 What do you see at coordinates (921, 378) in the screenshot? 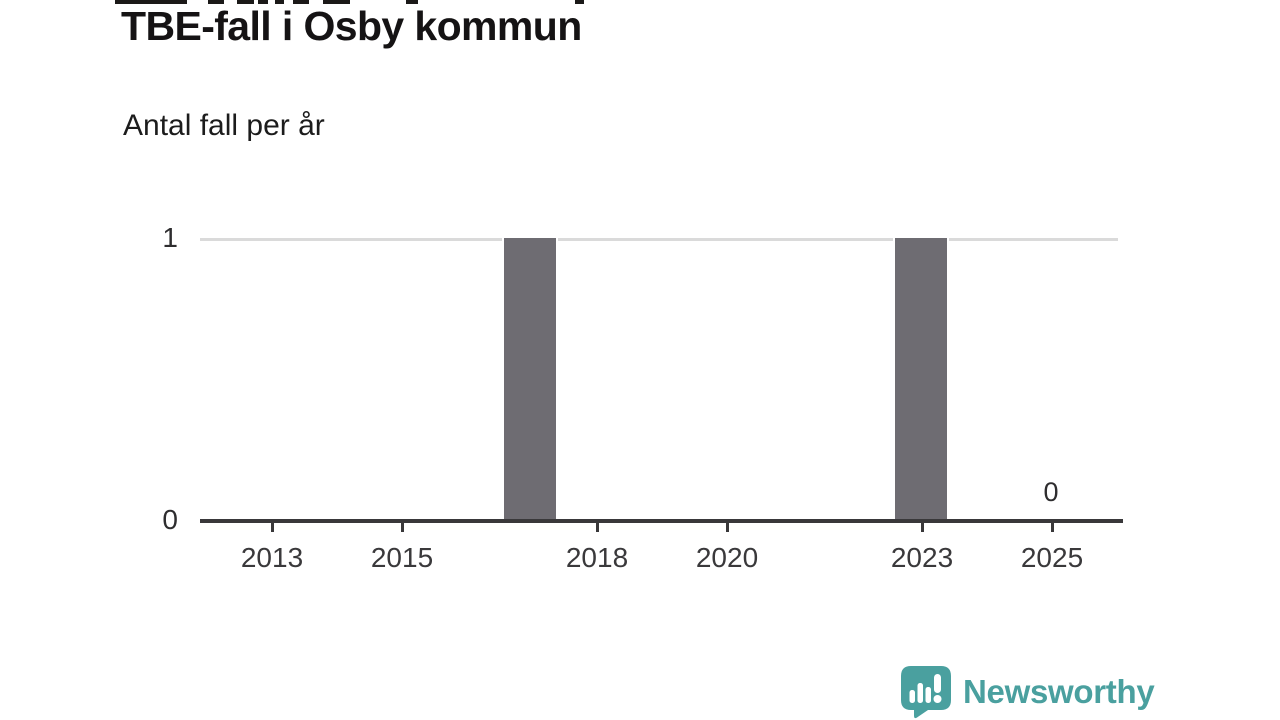
I see `bar-2023` at bounding box center [921, 378].